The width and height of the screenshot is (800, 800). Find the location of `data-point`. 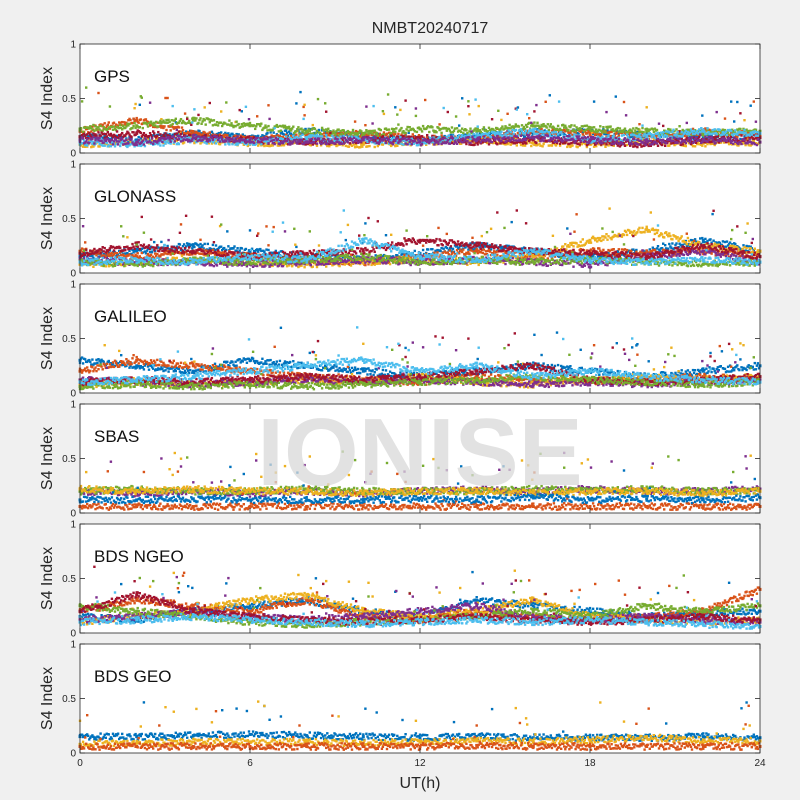

data-point is located at coordinates (193, 120).